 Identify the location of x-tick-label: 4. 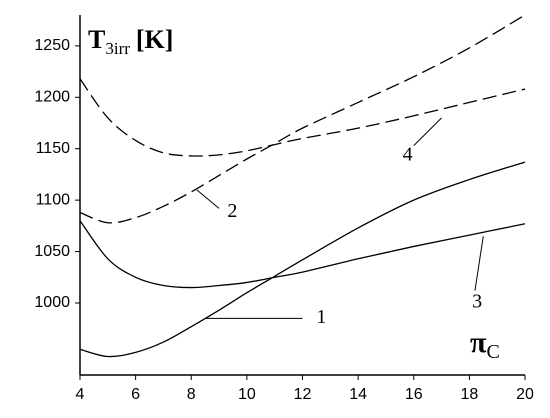
(80, 394).